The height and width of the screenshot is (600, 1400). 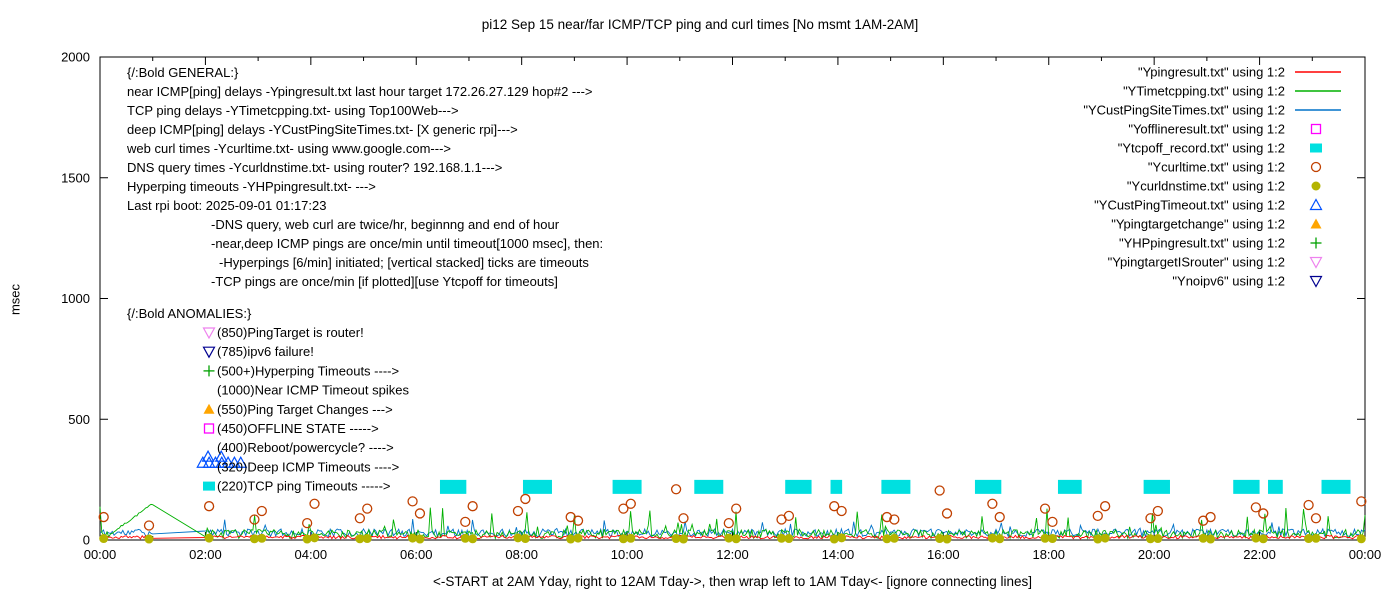 I want to click on y-tick-label: 1500, so click(x=75, y=177).